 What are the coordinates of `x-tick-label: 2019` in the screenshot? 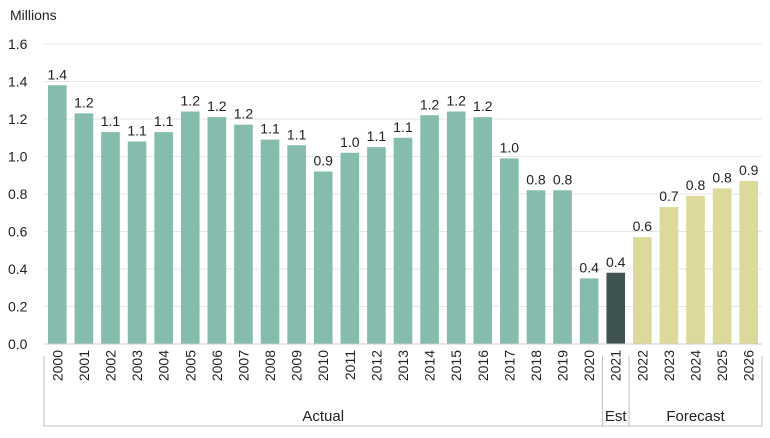 It's located at (563, 365).